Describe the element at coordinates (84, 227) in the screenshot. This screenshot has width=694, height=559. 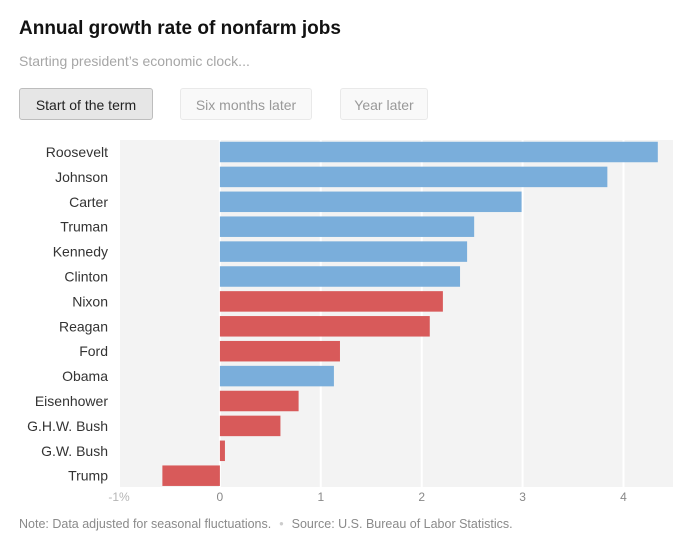
I see `category-label: Truman` at that location.